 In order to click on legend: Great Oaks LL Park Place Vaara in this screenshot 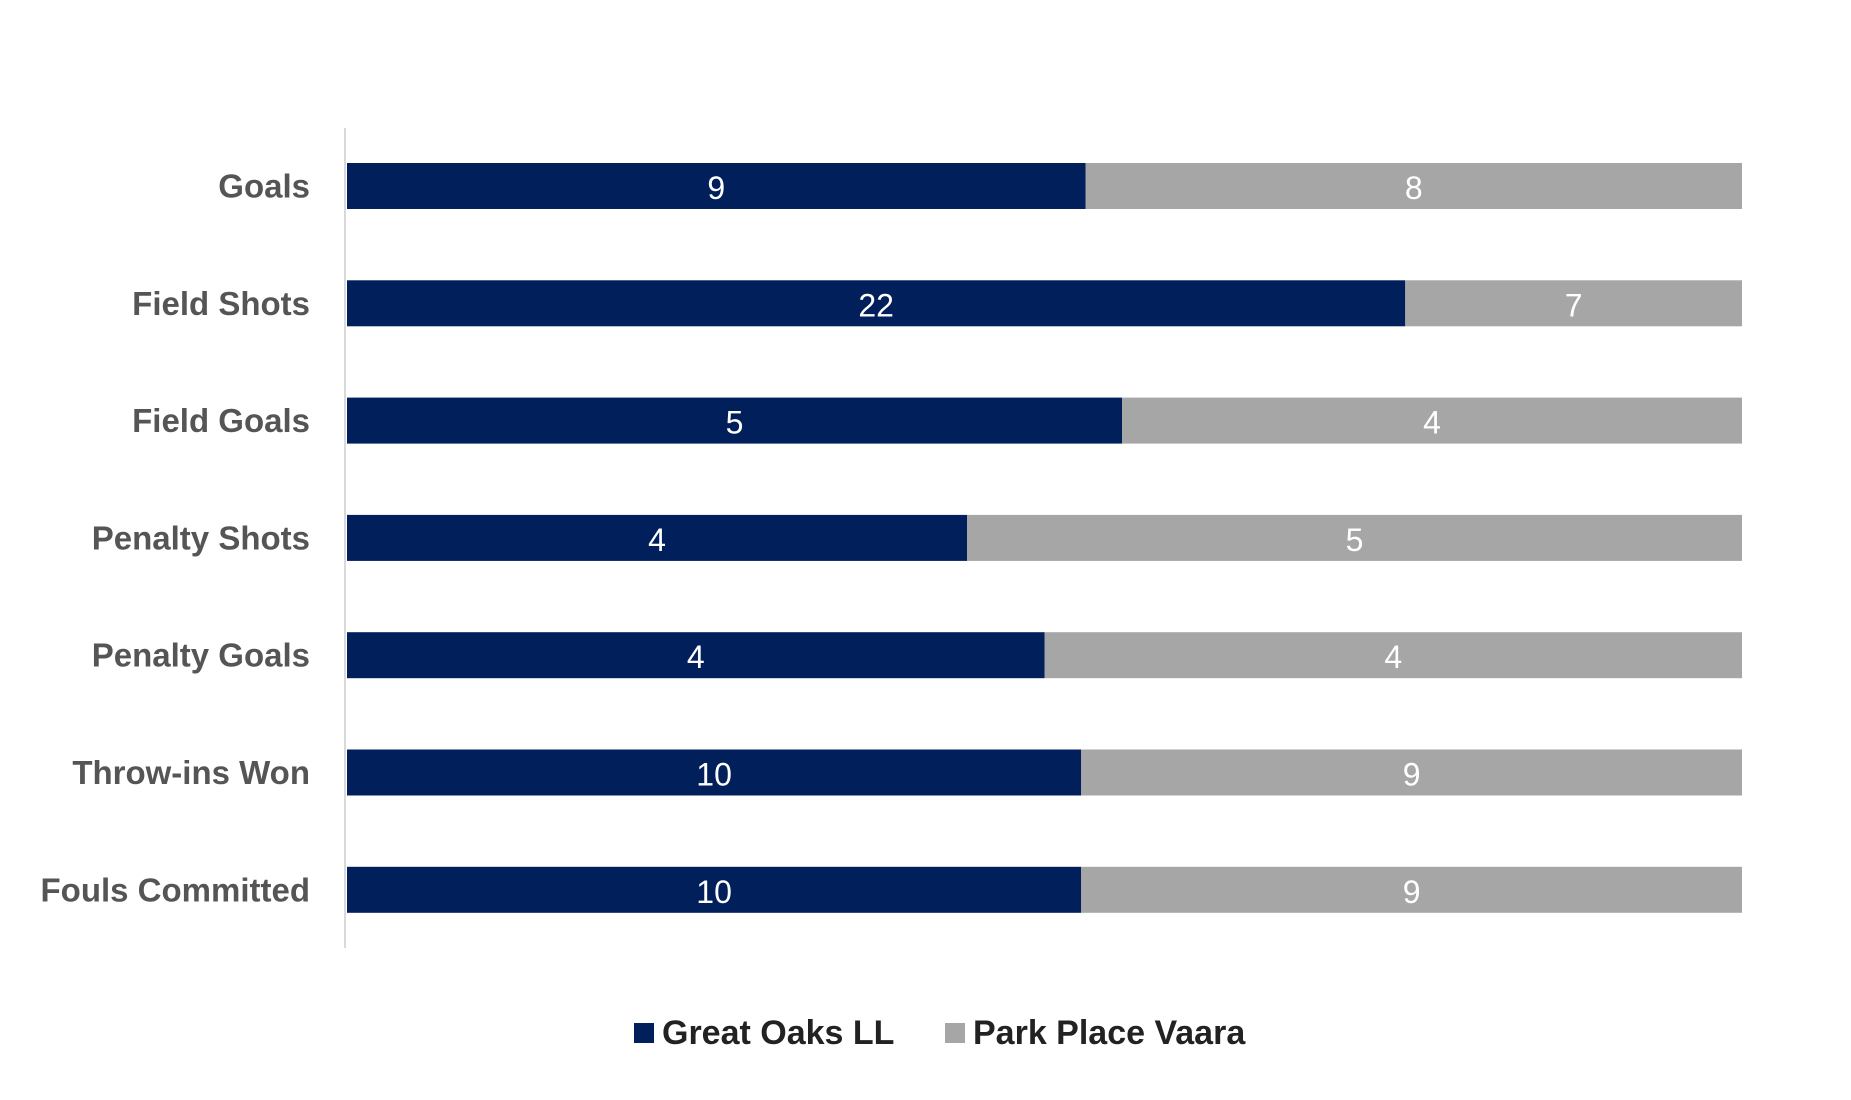, I will do `click(940, 1033)`.